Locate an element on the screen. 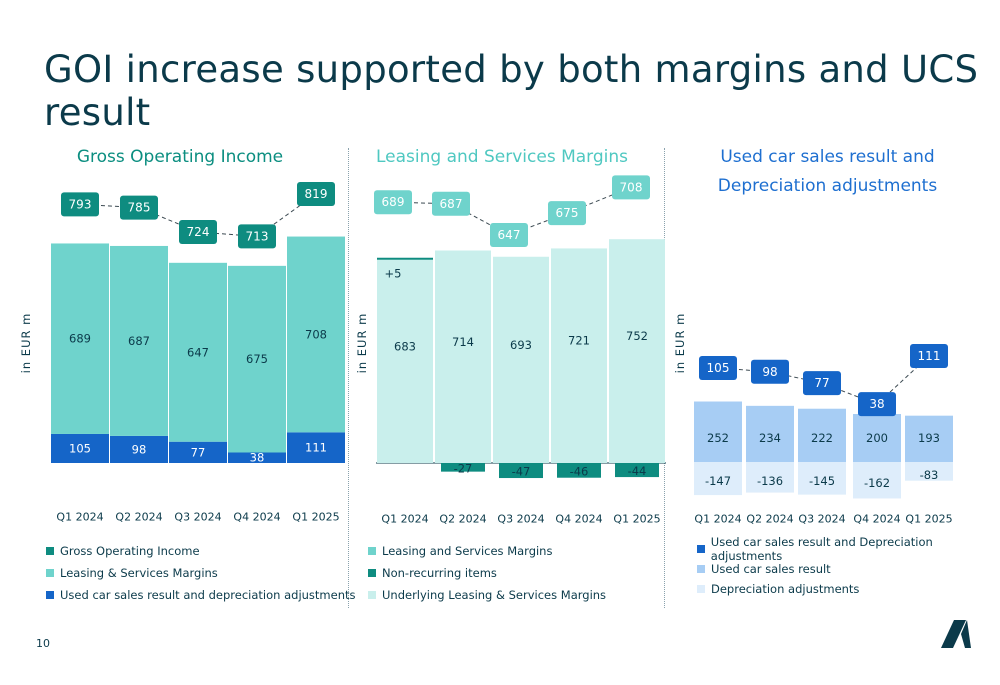 Image resolution: width=1000 pixels, height=685 pixels. lsm-underlying-value-label: 693 is located at coordinates (521, 345).